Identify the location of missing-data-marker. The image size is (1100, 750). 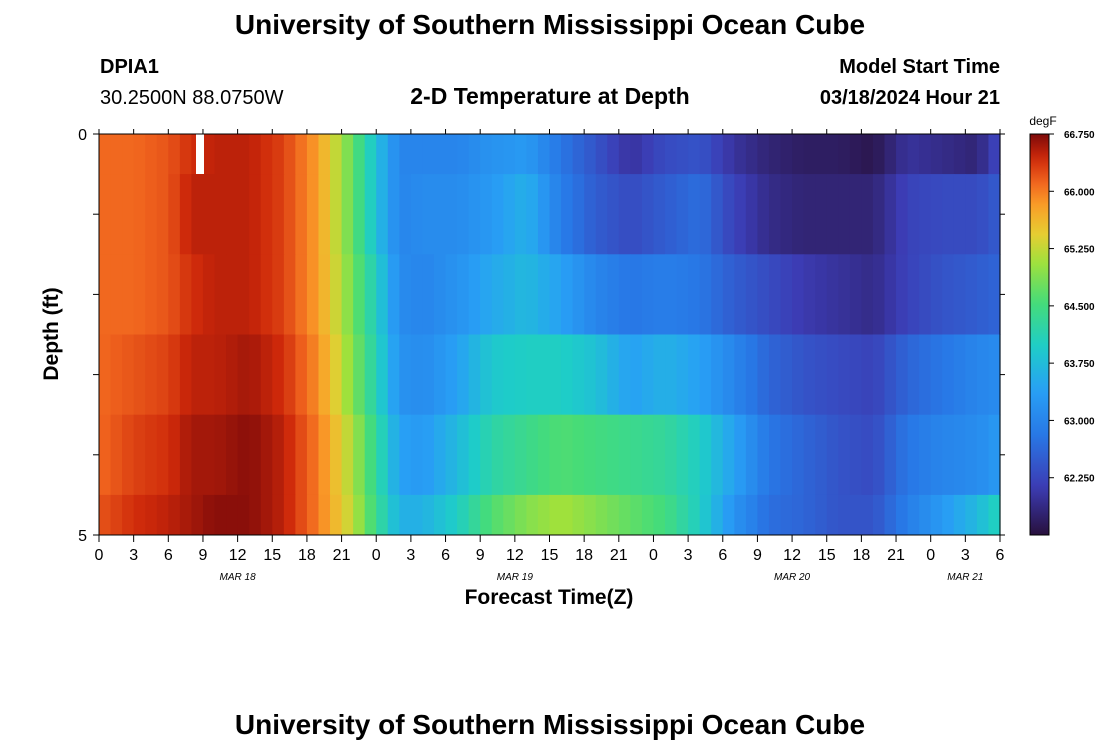
(200, 154).